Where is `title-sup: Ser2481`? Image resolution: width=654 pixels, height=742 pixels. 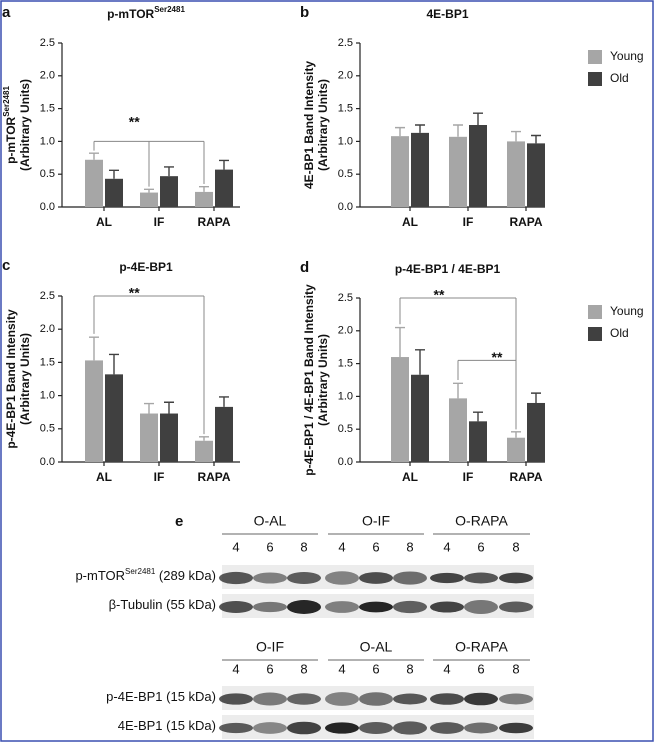 title-sup: Ser2481 is located at coordinates (169, 9).